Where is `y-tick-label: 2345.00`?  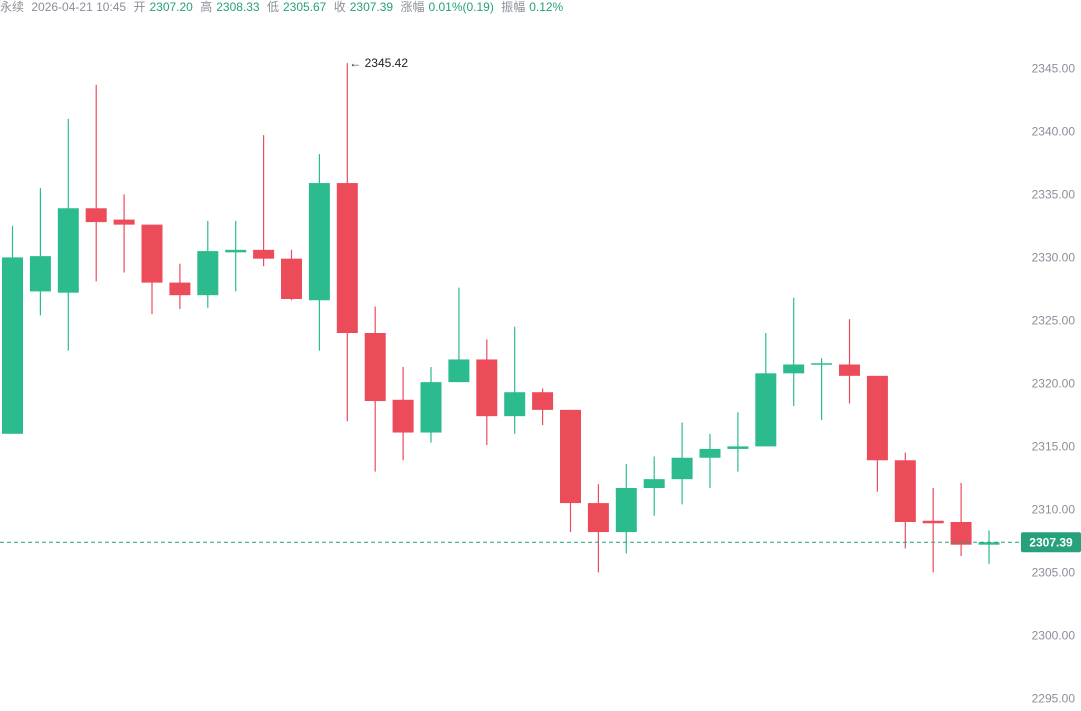 y-tick-label: 2345.00 is located at coordinates (1054, 68).